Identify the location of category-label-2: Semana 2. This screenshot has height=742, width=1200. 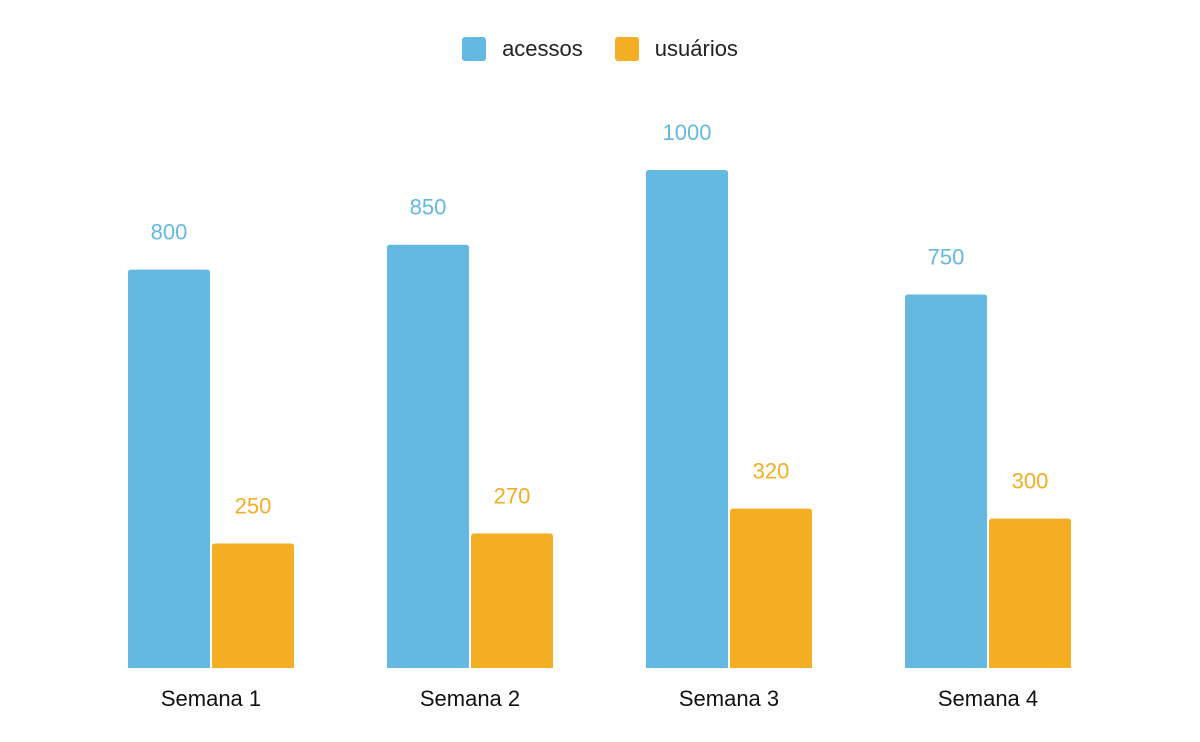
(470, 698).